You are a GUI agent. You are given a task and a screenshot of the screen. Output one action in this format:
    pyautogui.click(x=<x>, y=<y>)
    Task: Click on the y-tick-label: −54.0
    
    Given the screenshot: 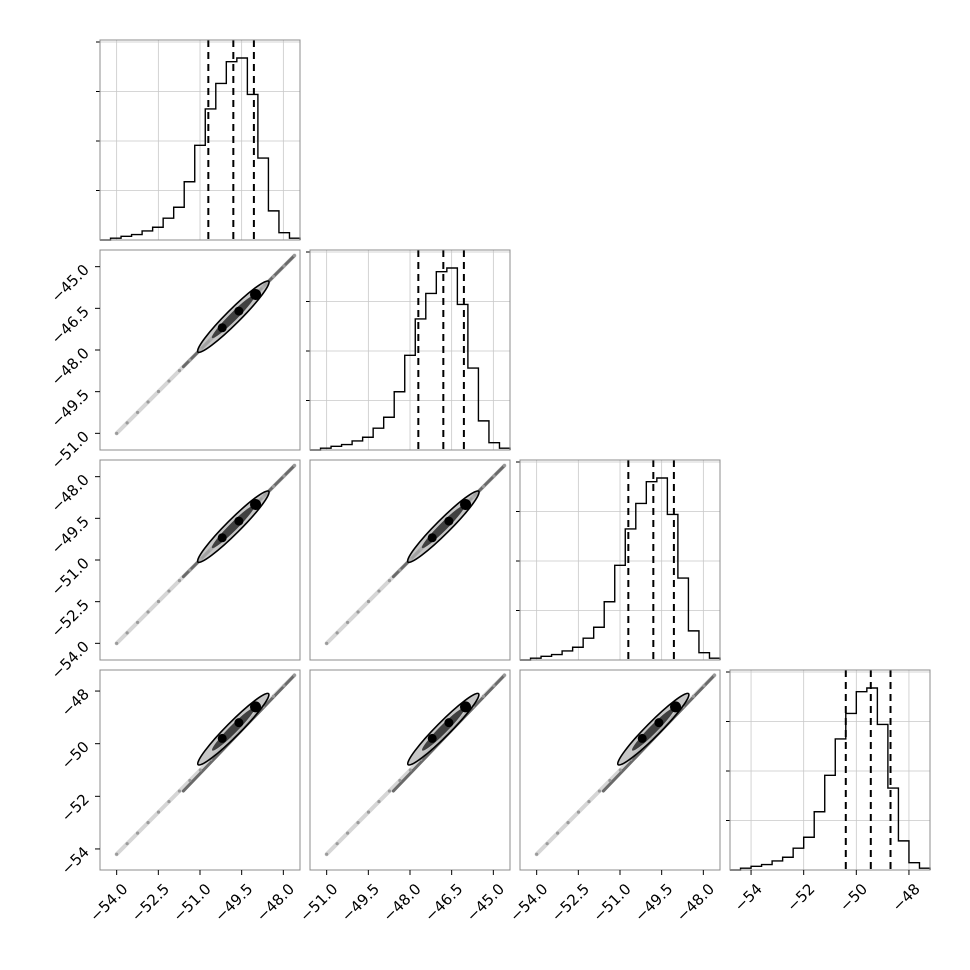 What is the action you would take?
    pyautogui.click(x=70, y=659)
    